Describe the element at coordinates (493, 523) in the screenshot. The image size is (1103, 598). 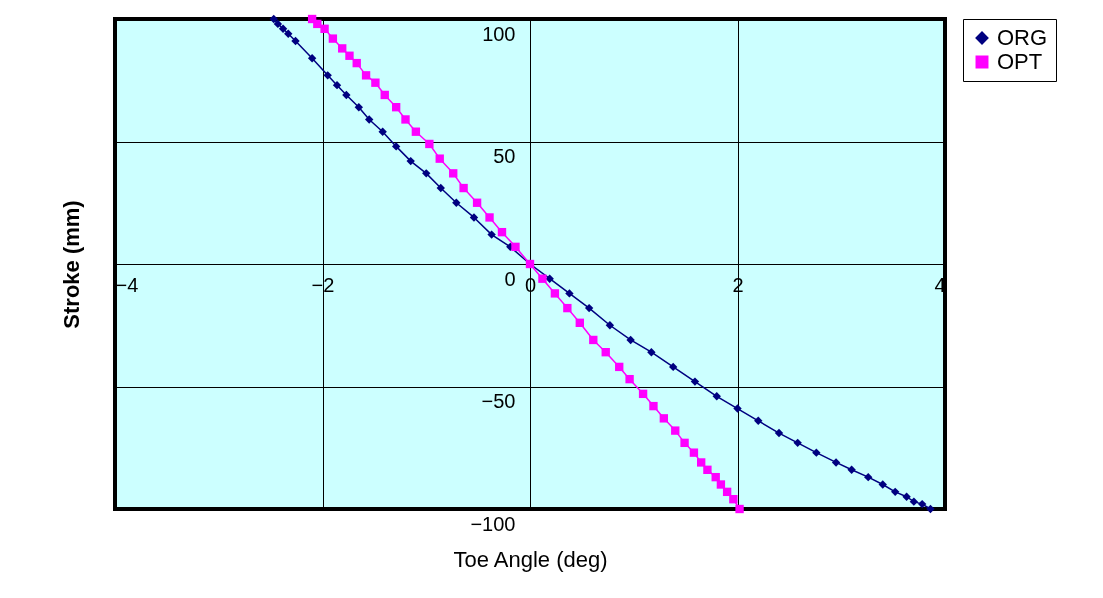
I see `y-tick-label: −100` at that location.